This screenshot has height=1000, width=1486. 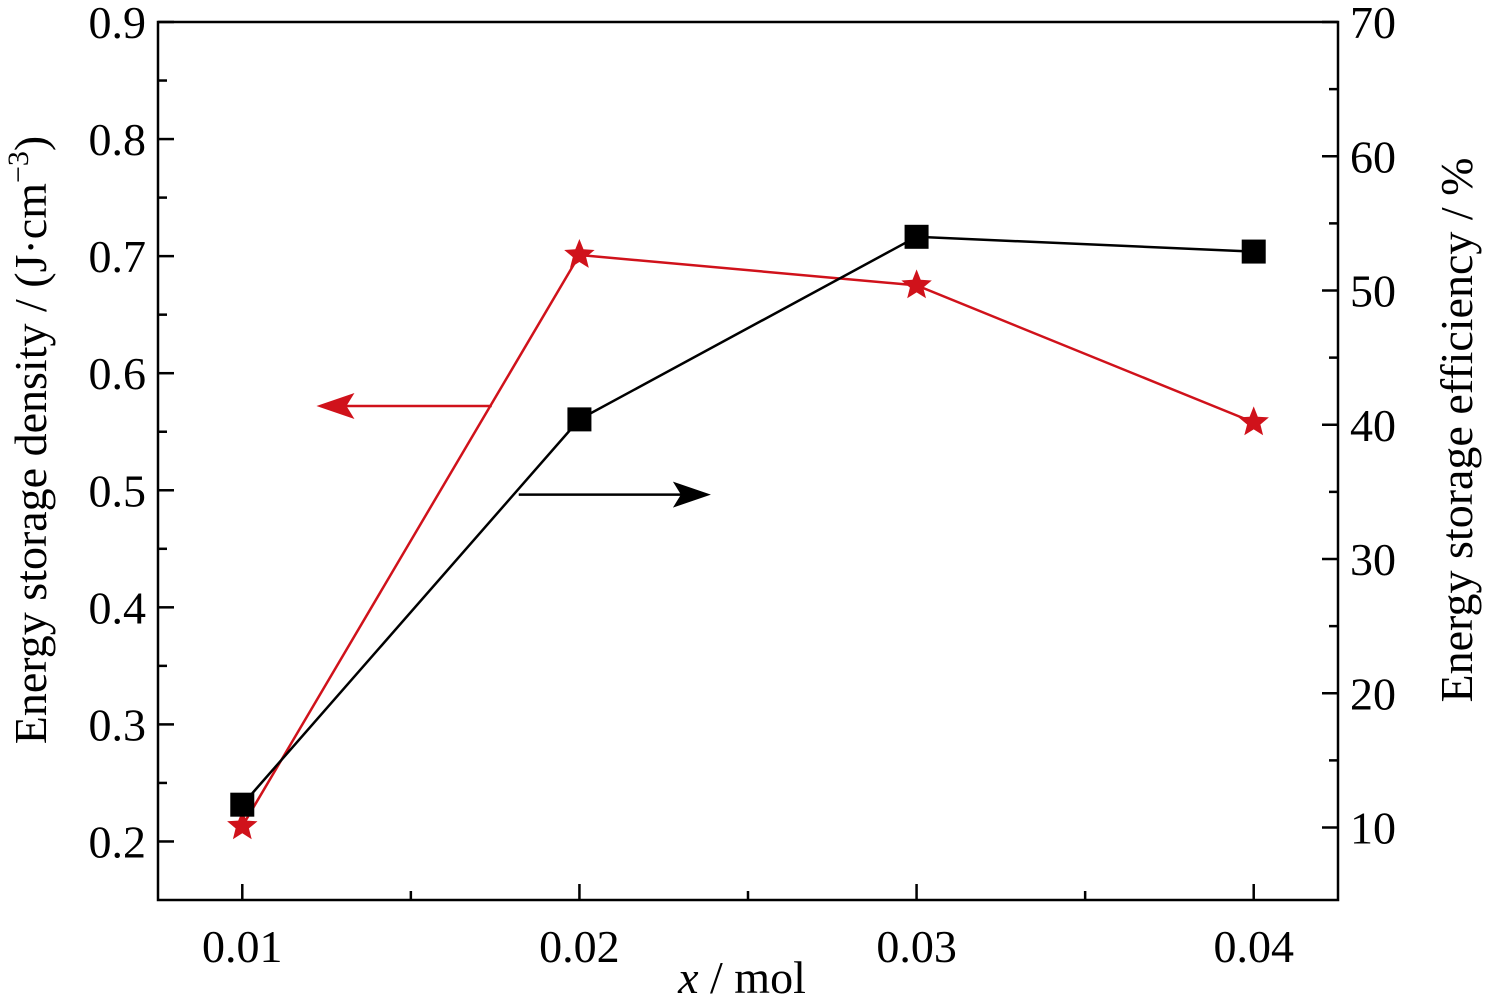 I want to click on left-y-axis-label-main: Energy storage density / (J·cm, so click(x=30, y=463).